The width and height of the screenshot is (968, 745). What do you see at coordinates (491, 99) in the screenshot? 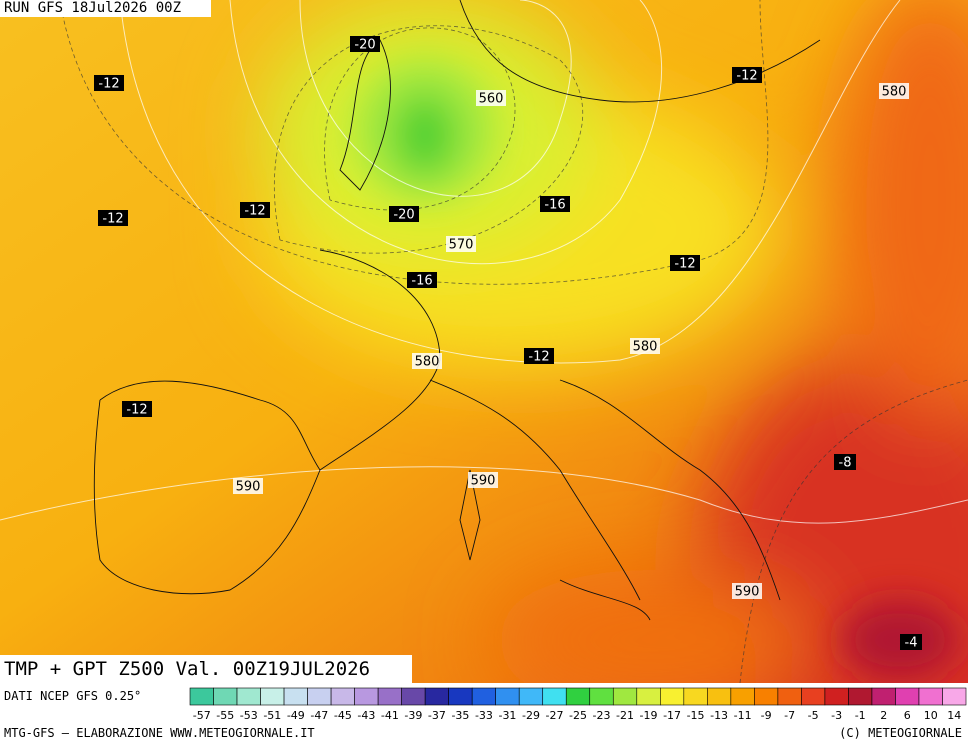
I see `height-label: 560` at bounding box center [491, 99].